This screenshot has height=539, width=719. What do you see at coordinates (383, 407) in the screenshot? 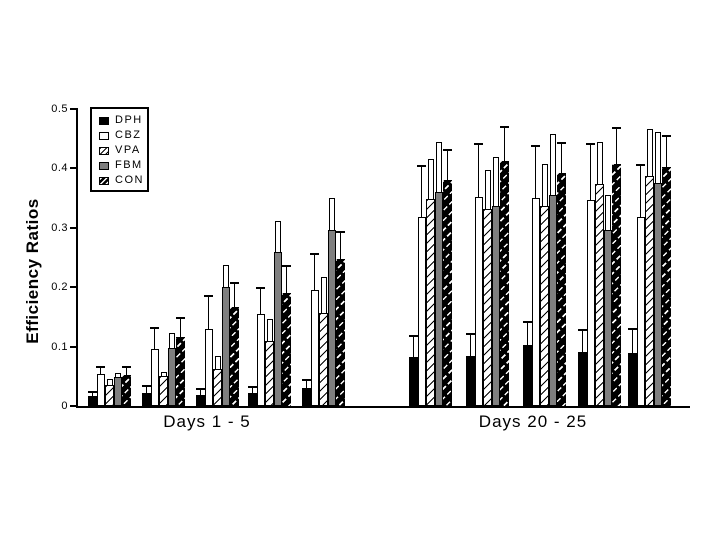
I see `x-axis-line` at bounding box center [383, 407].